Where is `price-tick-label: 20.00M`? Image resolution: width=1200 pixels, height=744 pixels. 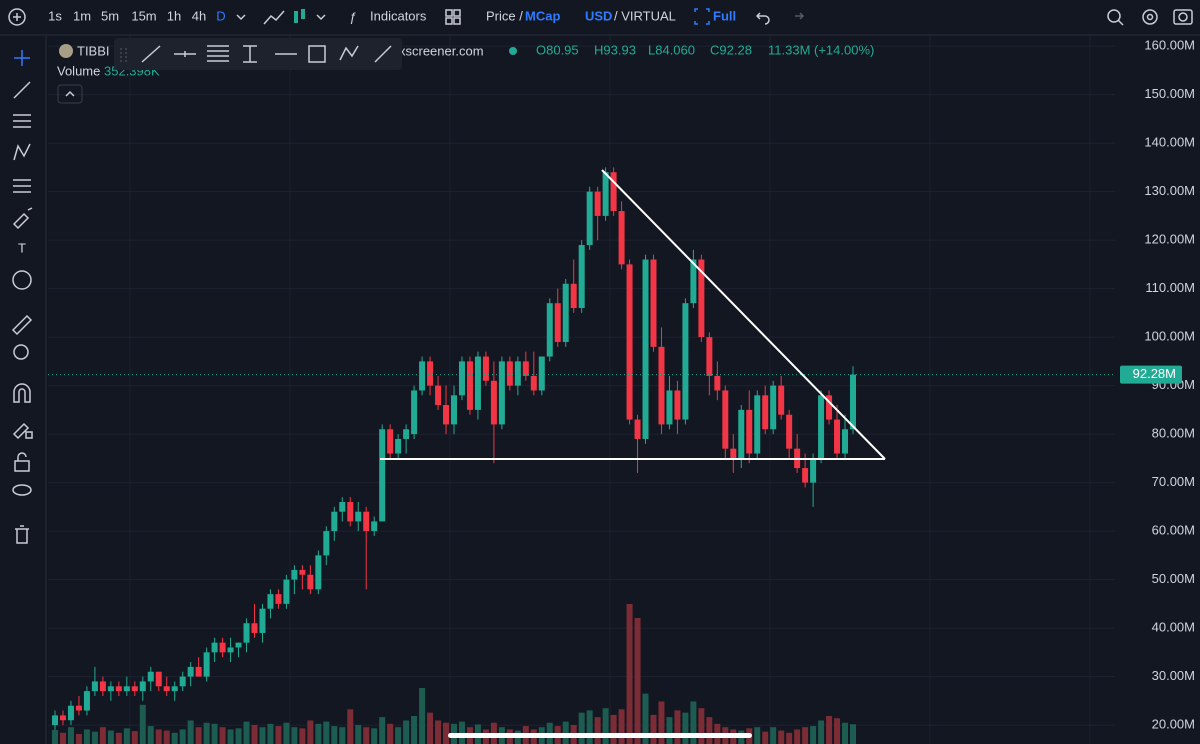
price-tick-label: 20.00M is located at coordinates (1173, 724).